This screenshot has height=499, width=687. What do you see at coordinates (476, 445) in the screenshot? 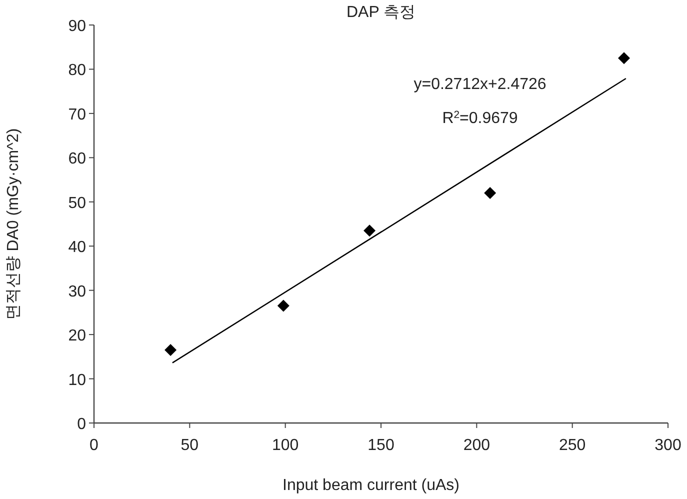
I see `x-tick-label: 200` at bounding box center [476, 445].